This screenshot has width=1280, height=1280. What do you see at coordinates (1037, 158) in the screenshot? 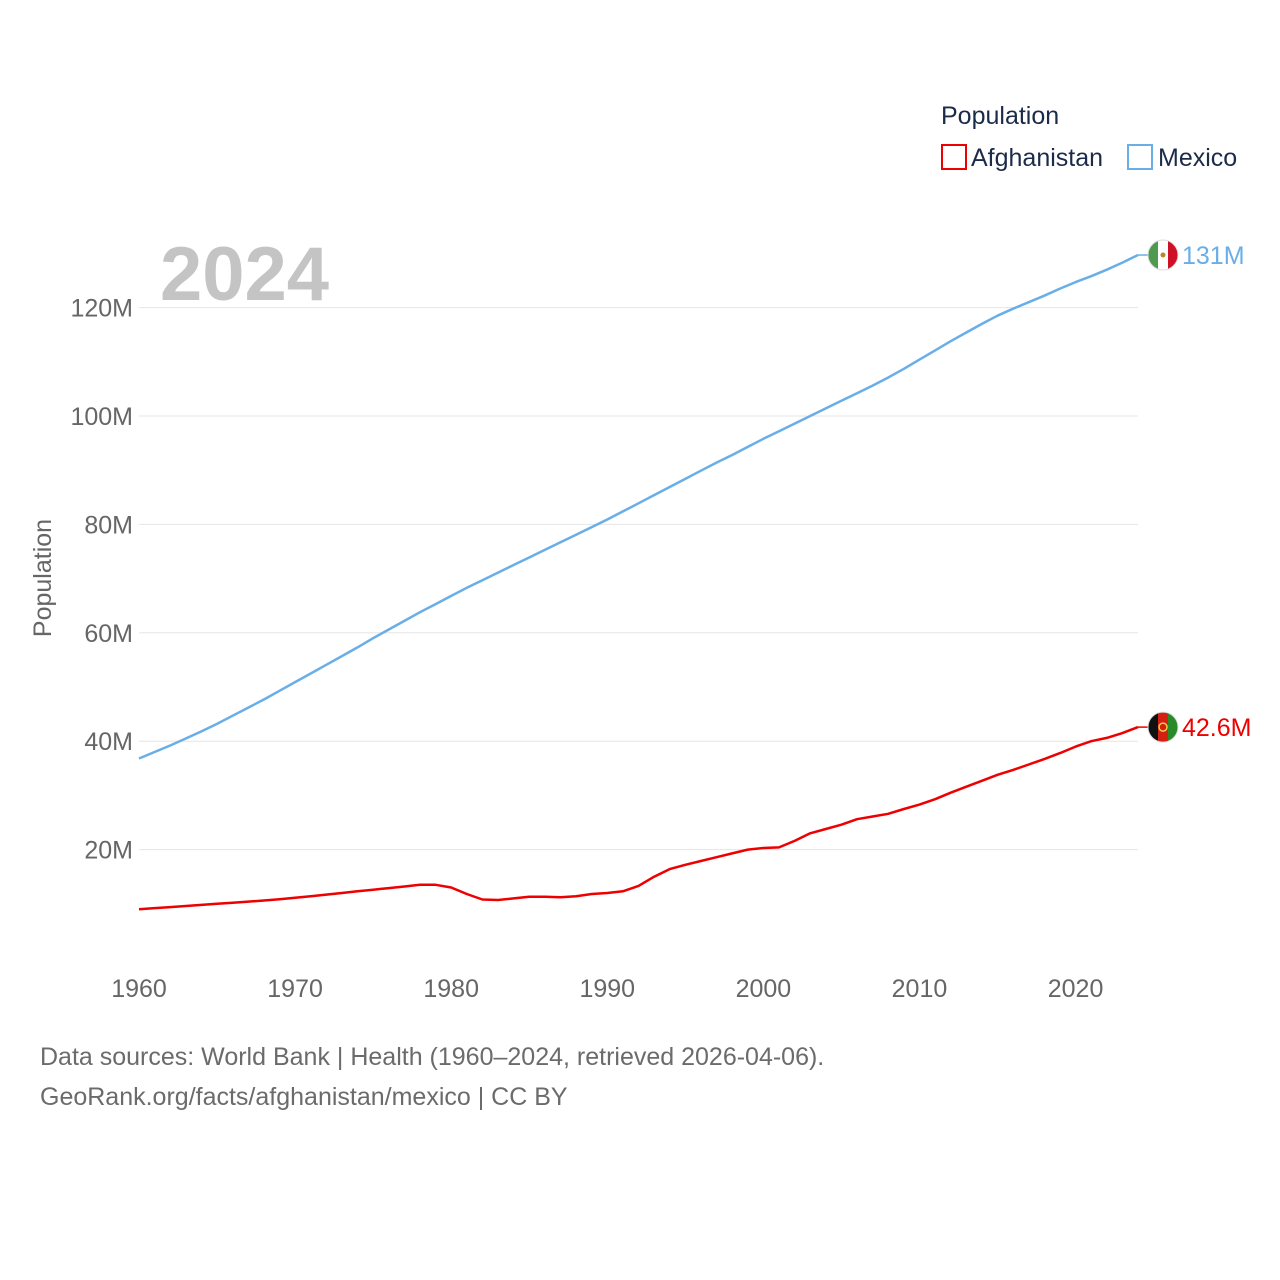
I see `legend-label-afghanistan: Afghanistan` at bounding box center [1037, 158].